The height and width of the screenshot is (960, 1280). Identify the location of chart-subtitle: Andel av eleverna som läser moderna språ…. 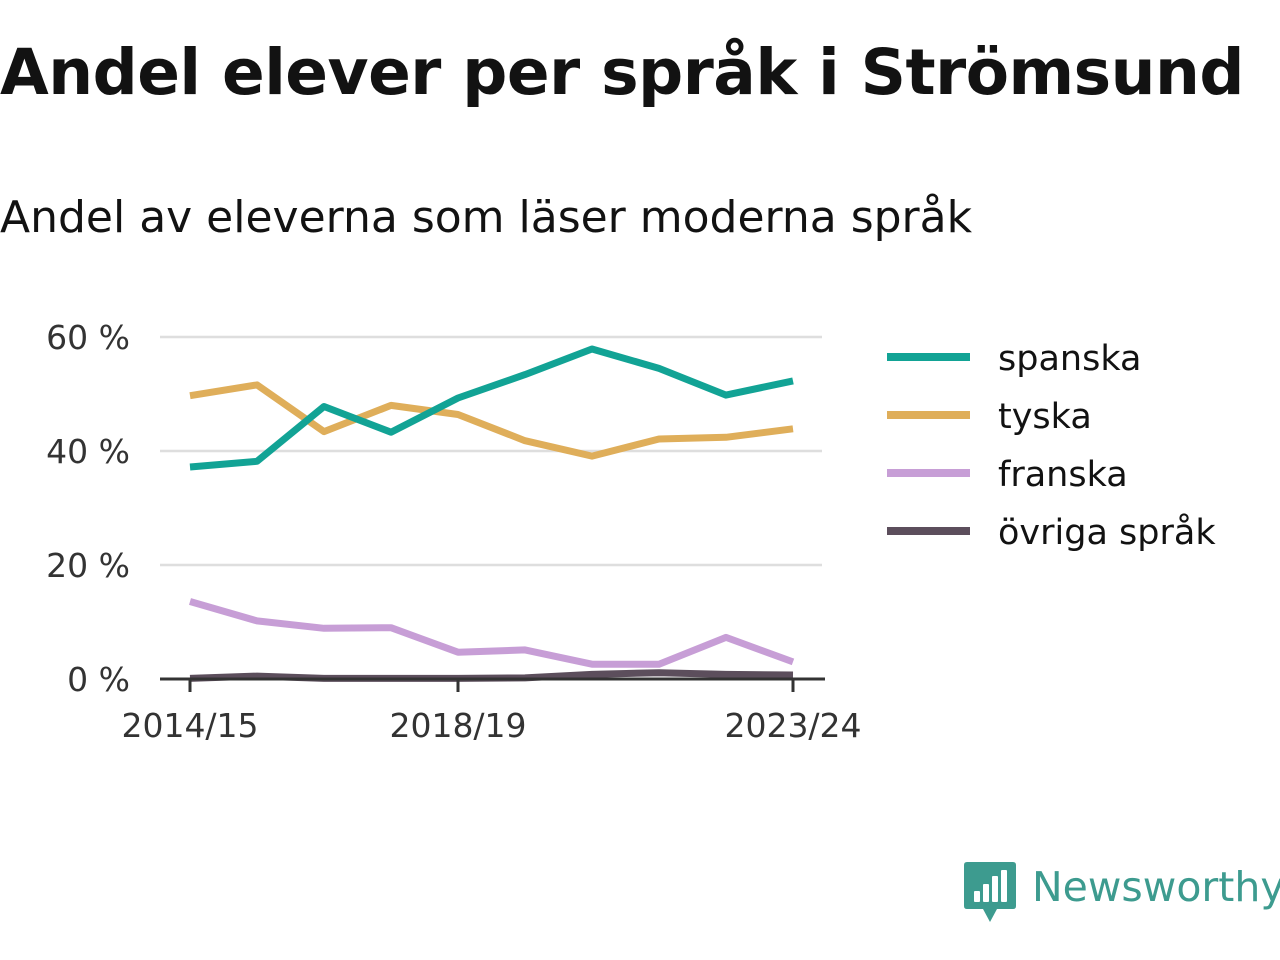
(486, 217).